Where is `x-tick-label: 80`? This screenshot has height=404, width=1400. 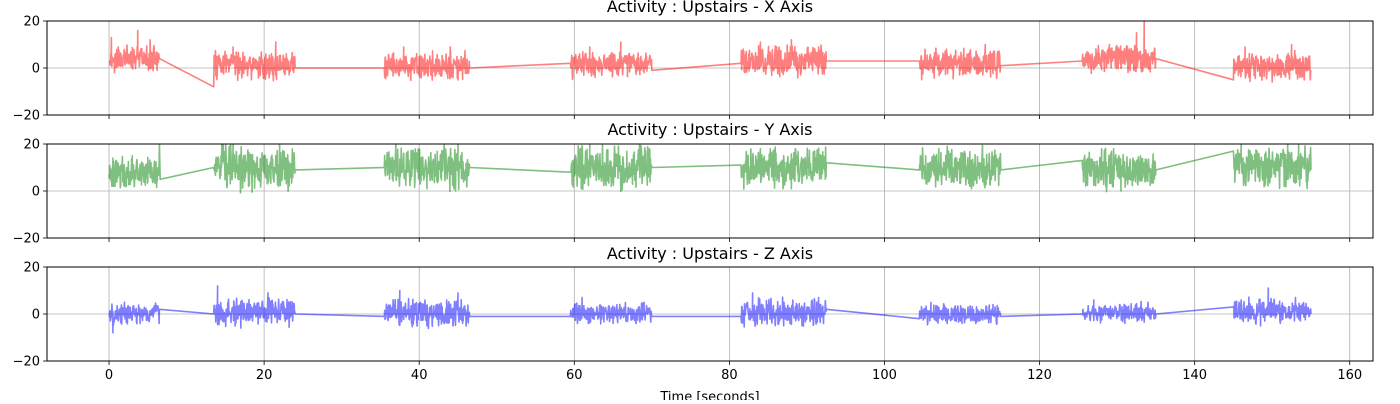
x-tick-label: 80 is located at coordinates (729, 375).